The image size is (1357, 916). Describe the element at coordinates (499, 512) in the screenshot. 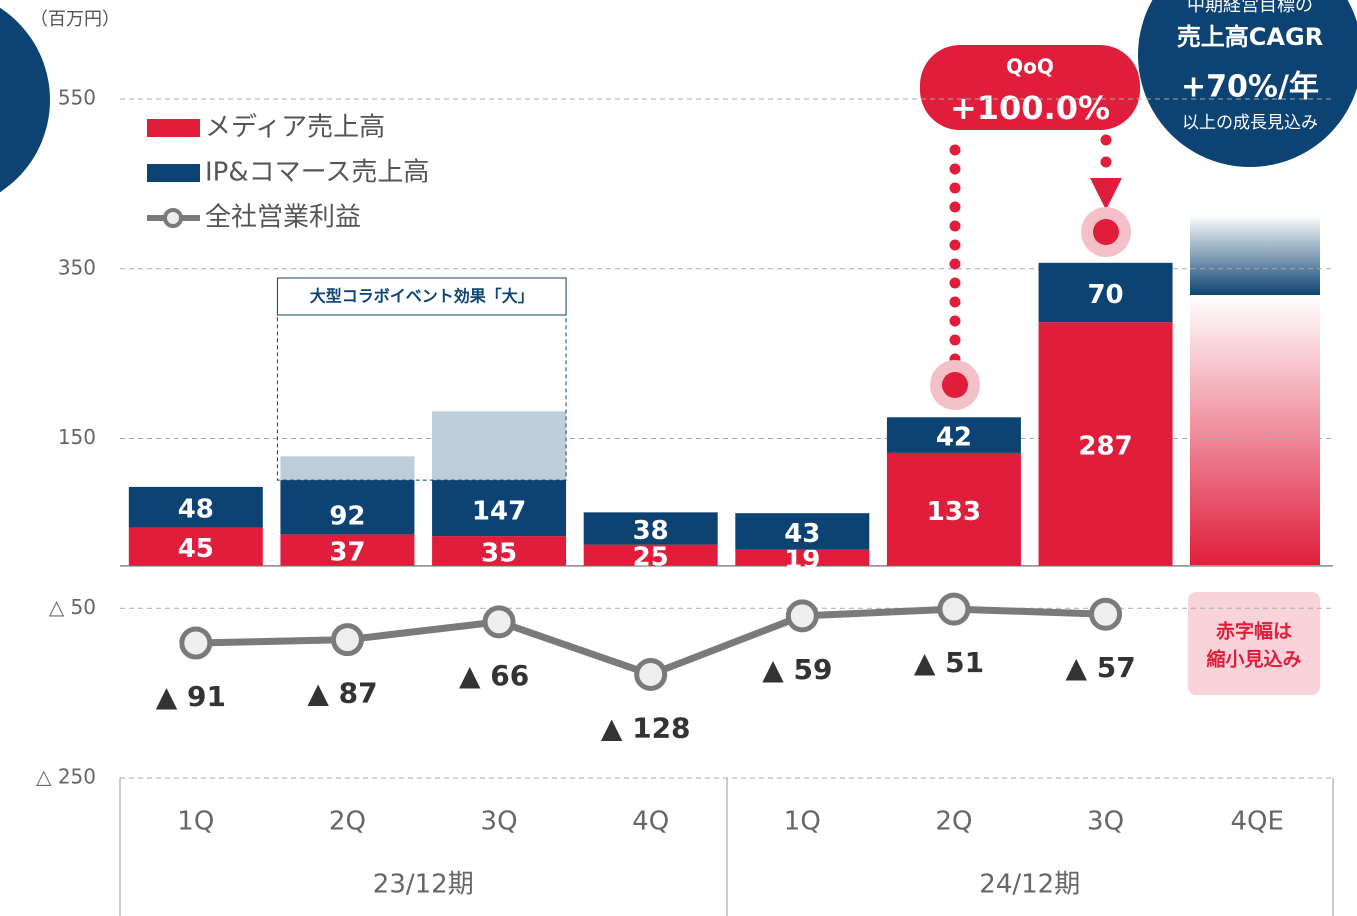

I see `bar-value-label: 147` at that location.